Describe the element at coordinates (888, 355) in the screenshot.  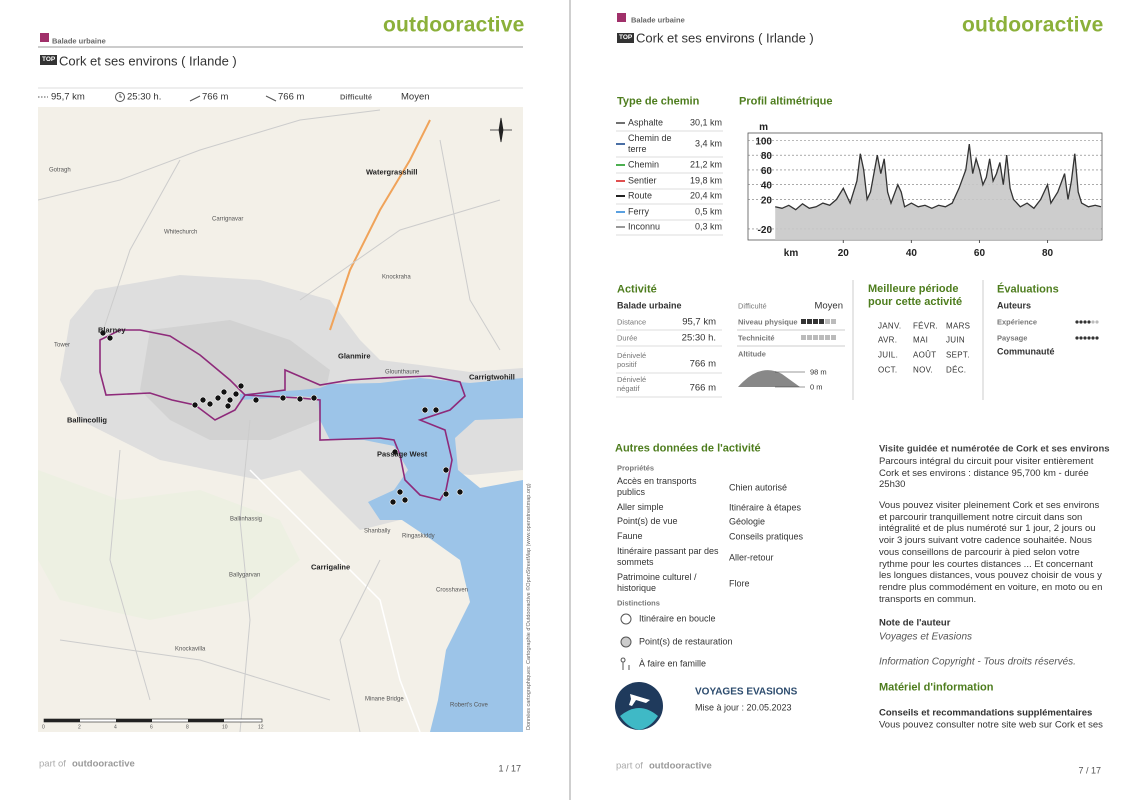
I see `month: JUIL.` at that location.